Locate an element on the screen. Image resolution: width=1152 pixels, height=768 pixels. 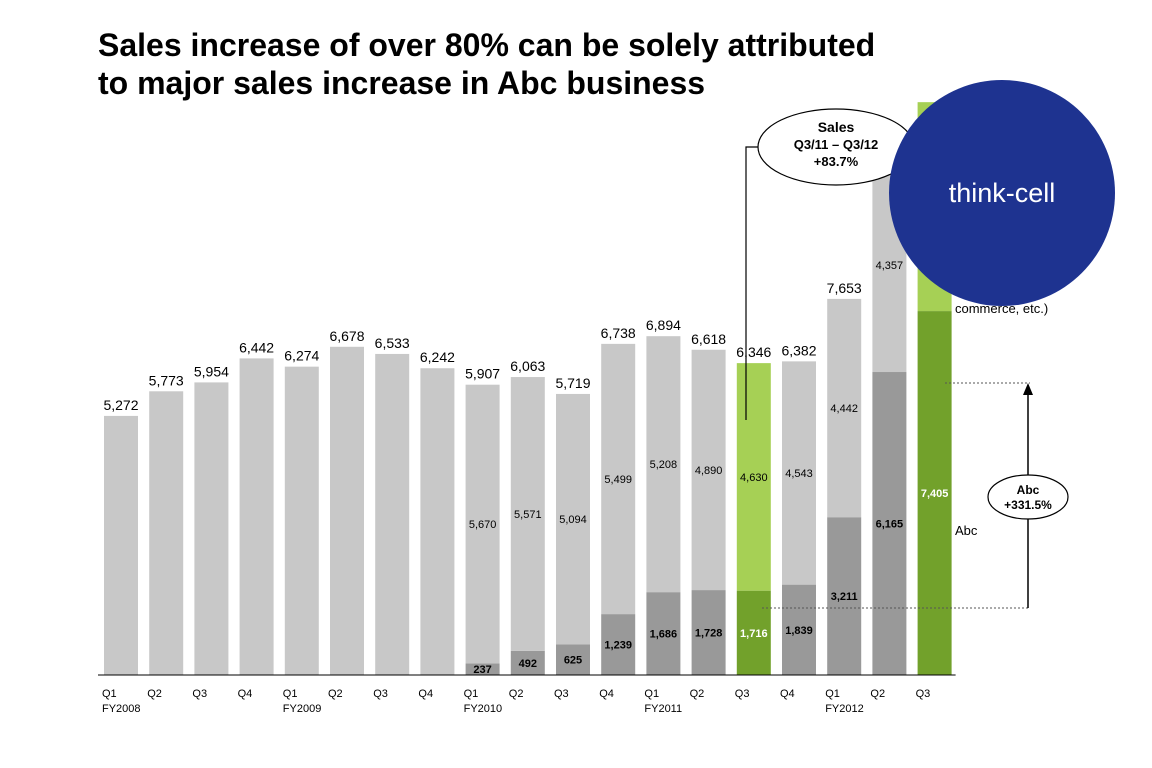
data-label-total: 6,442 is located at coordinates (256, 347).